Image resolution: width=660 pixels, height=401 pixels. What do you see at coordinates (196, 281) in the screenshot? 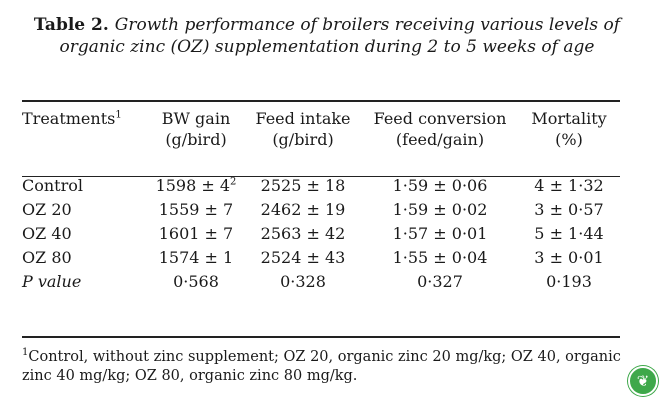
I see `cell-bw: 0·568` at bounding box center [196, 281].